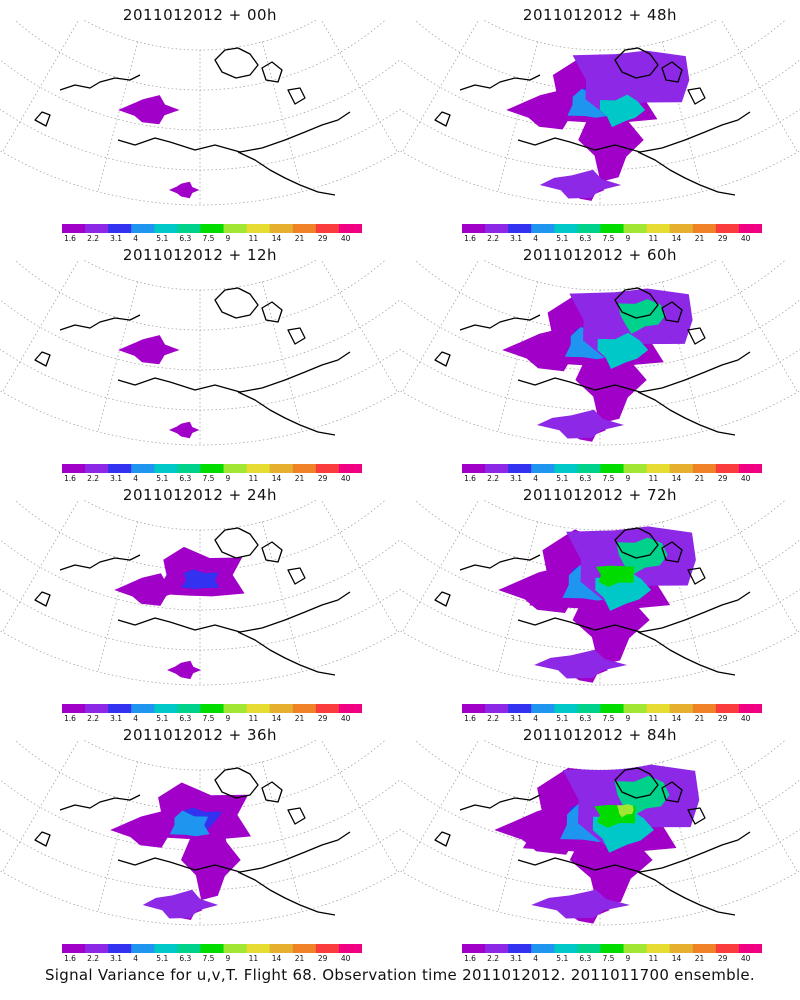  Describe the element at coordinates (192, 601) in the screenshot. I see `coastline` at that location.